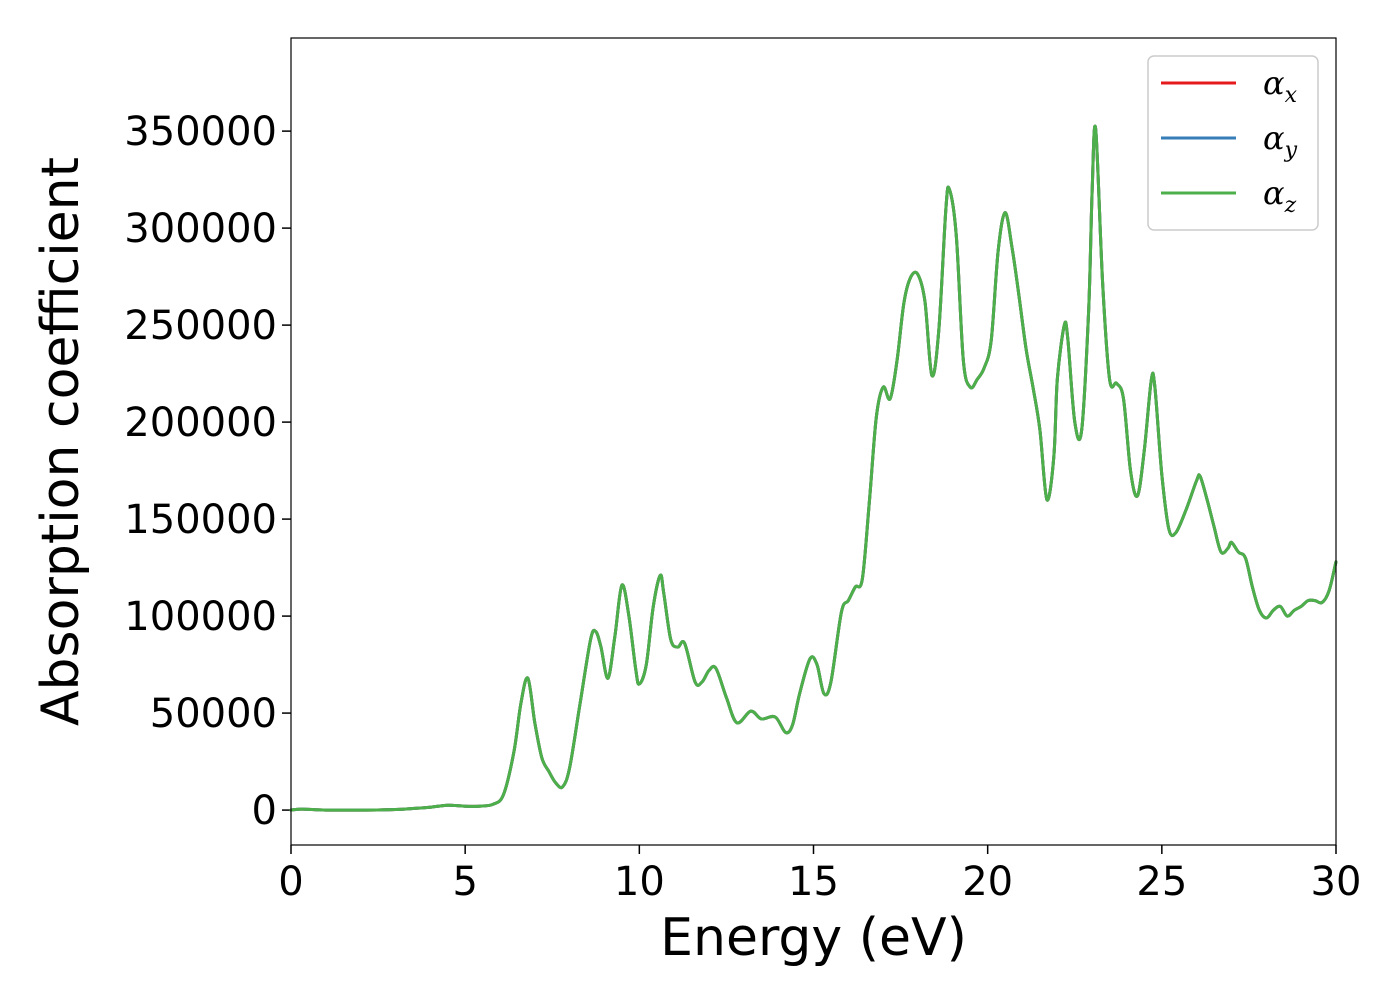 Image resolution: width=1400 pixels, height=1000 pixels. I want to click on legend-box, so click(1233, 143).